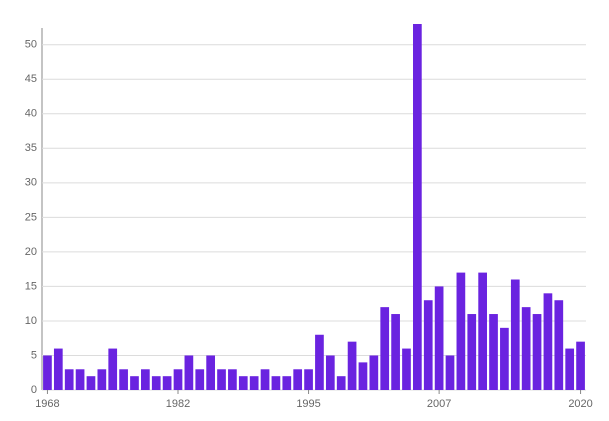 The height and width of the screenshot is (421, 609). I want to click on x-tick-label: 1982, so click(178, 404).